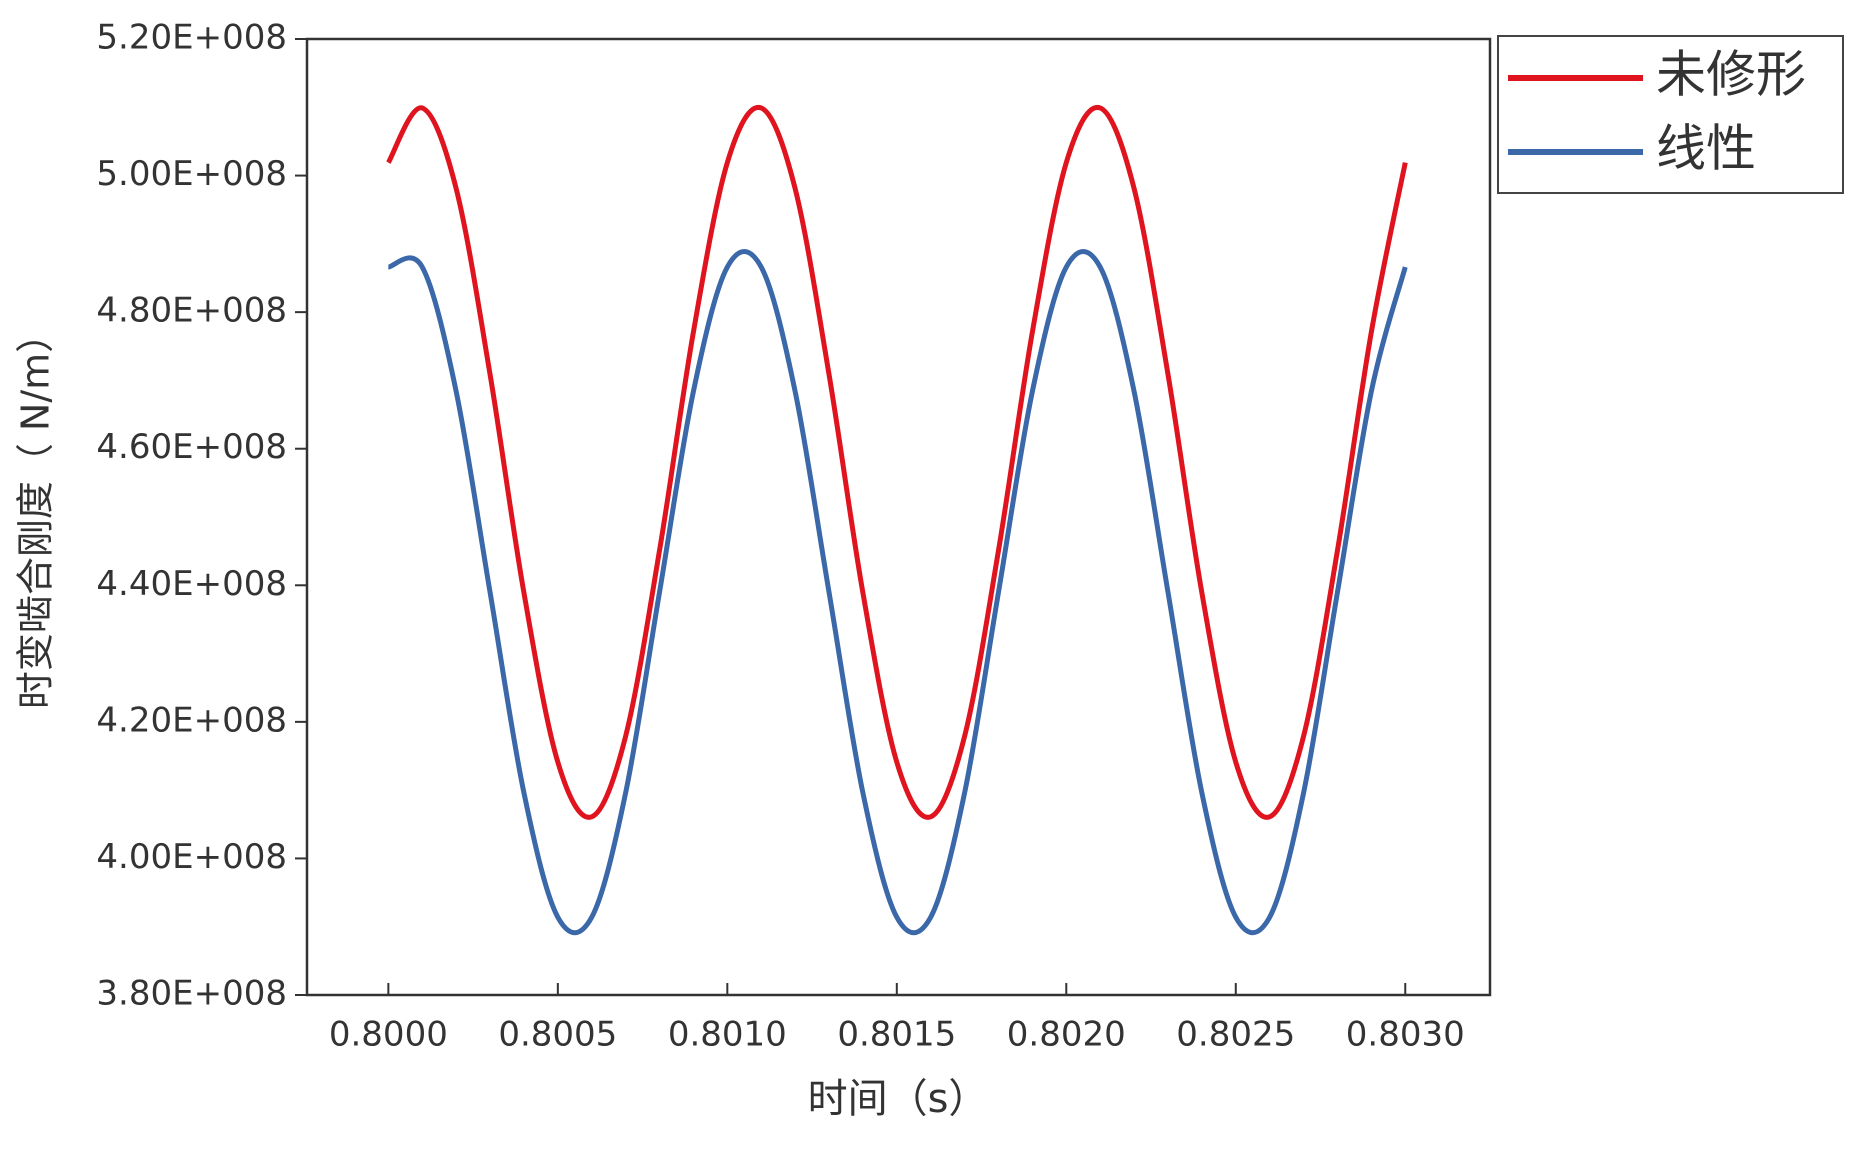  Describe the element at coordinates (191, 174) in the screenshot. I see `y-tick-label: 5.00E+008` at that location.